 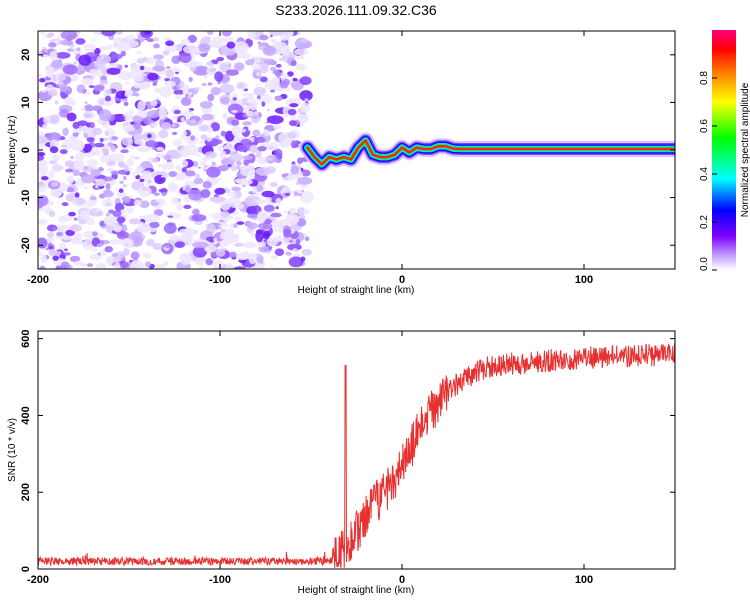 I want to click on spectrogram-noise-region, so click(x=176, y=150).